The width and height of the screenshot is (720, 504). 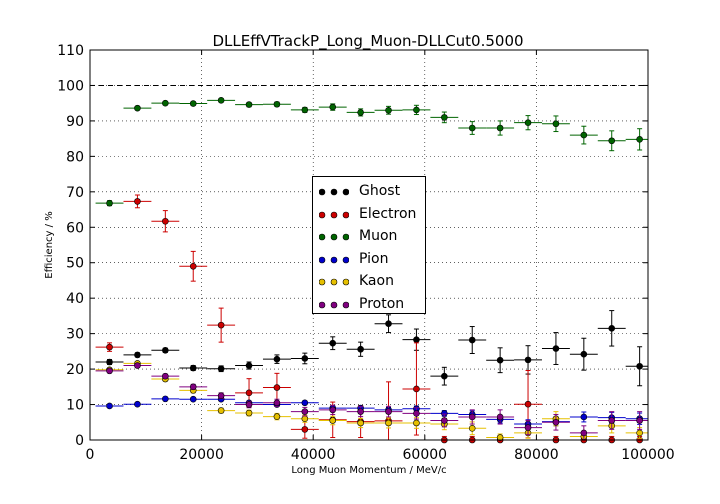 I want to click on series-kaon, so click(x=371, y=400).